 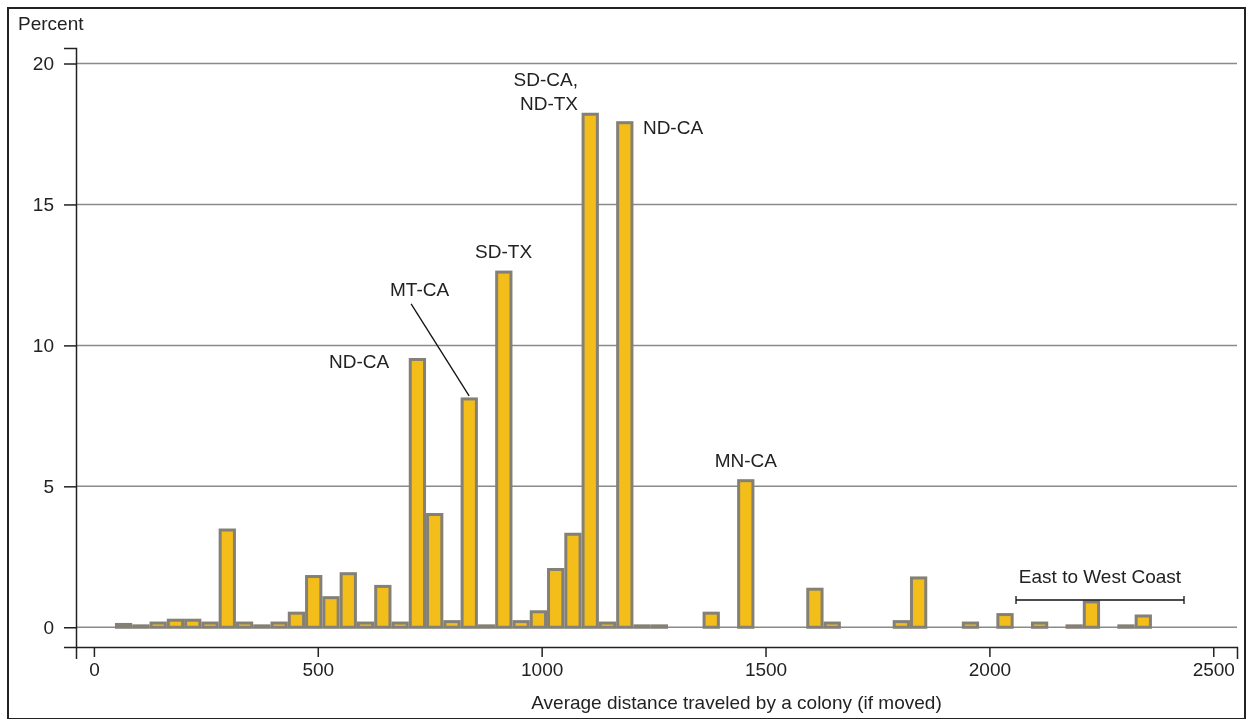 What do you see at coordinates (94, 670) in the screenshot?
I see `x-tick-label: 0` at bounding box center [94, 670].